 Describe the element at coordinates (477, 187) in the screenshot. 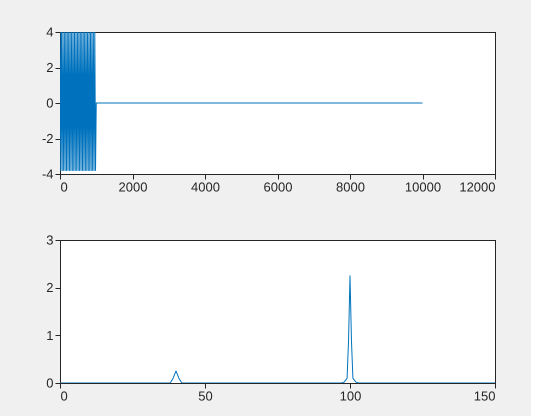

I see `x-tick-label: 12000` at that location.